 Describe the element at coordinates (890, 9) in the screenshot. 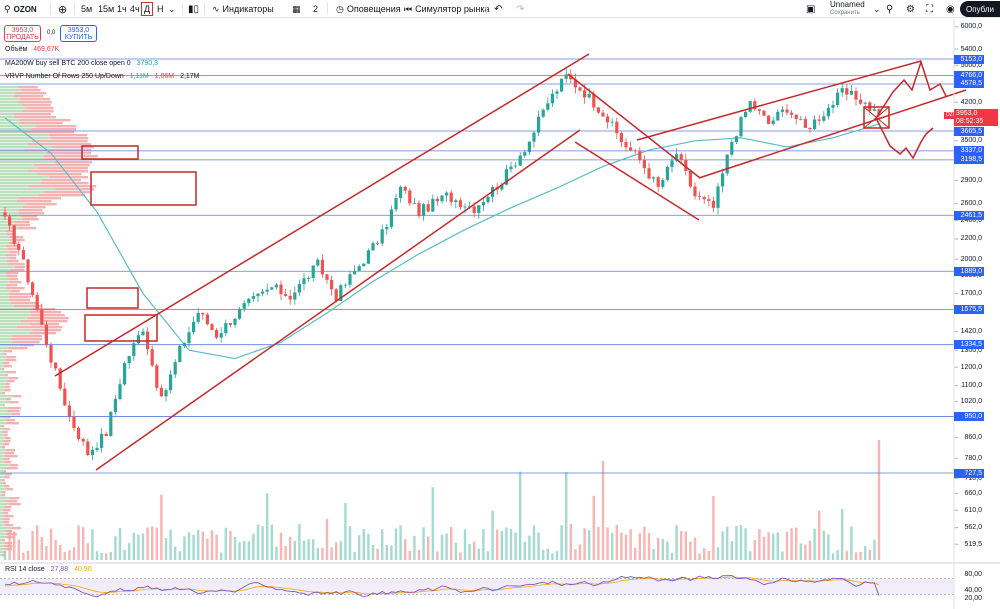

I see `quick-search-icon: ⚲` at that location.